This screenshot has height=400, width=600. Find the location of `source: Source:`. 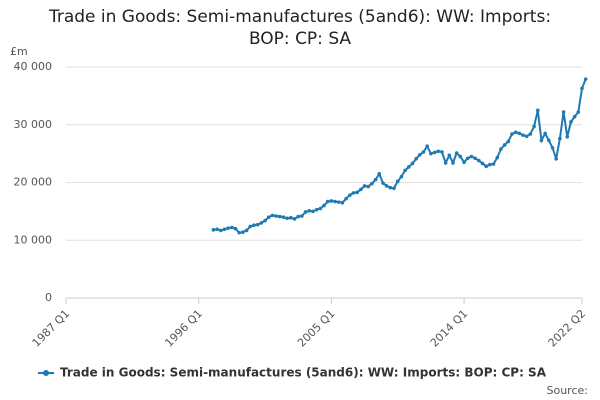

source: Source: is located at coordinates (568, 390).